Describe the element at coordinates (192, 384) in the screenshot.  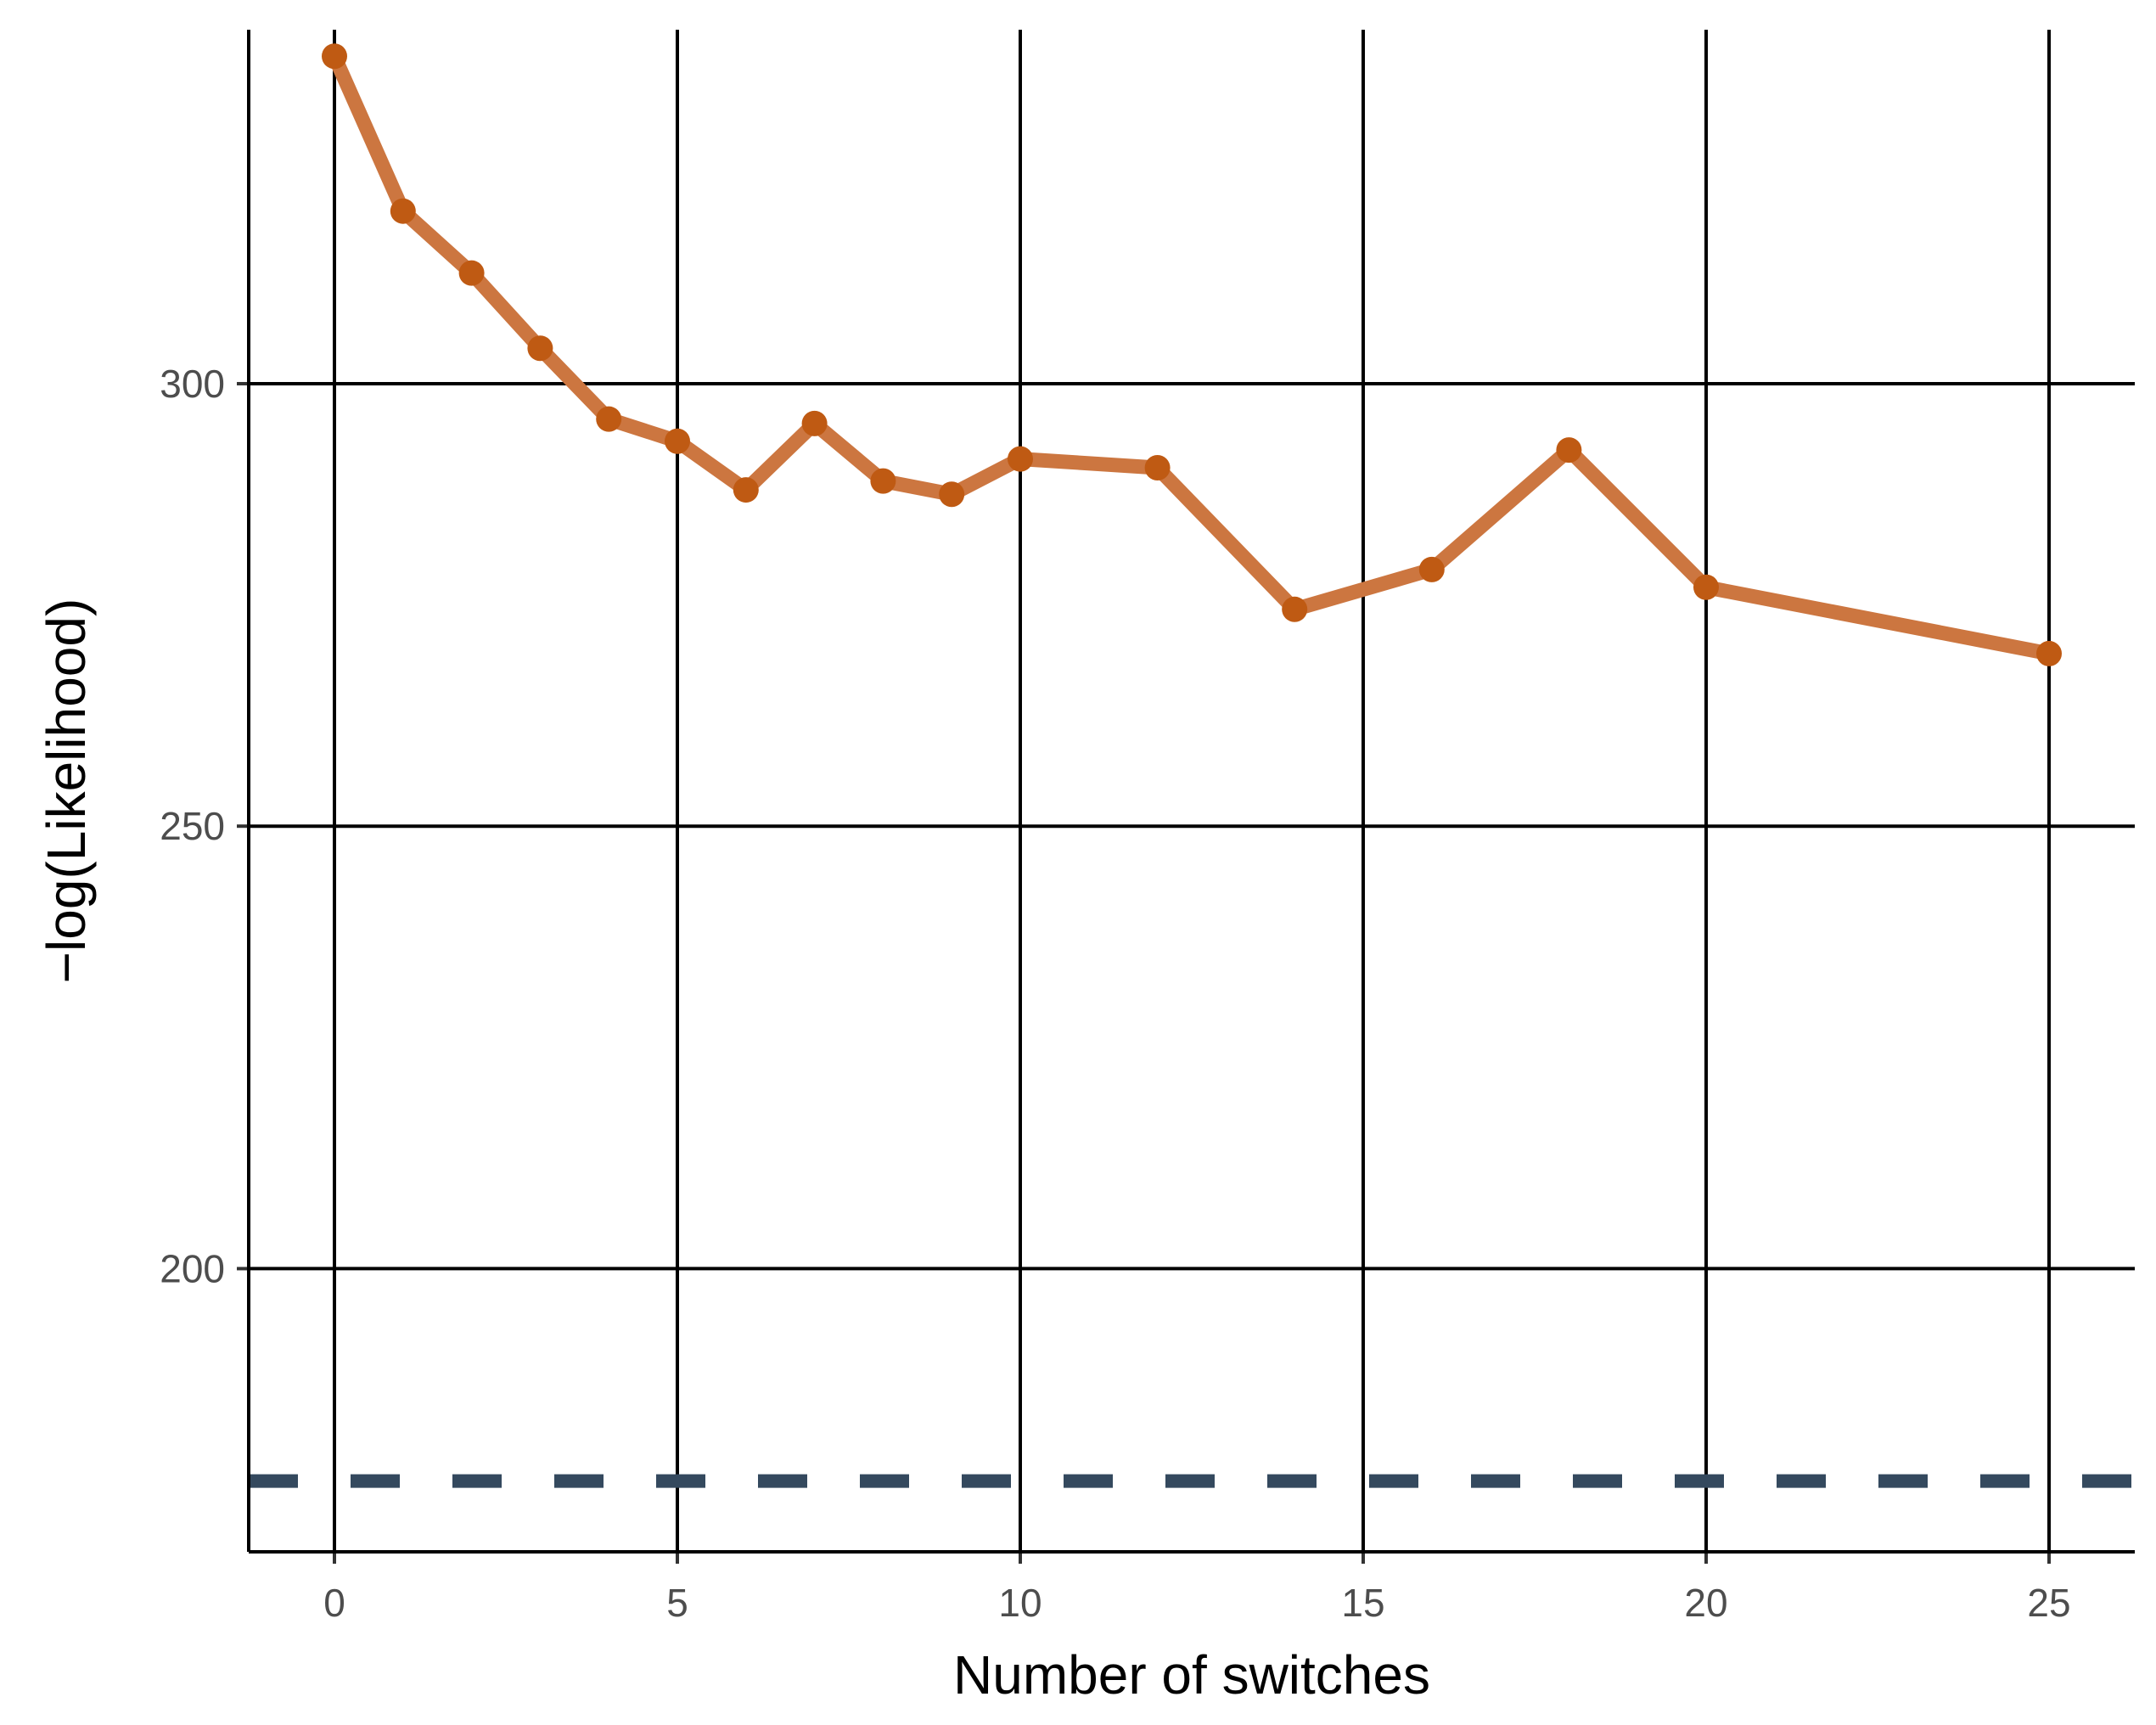
I see `y-tick-label: 300` at that location.